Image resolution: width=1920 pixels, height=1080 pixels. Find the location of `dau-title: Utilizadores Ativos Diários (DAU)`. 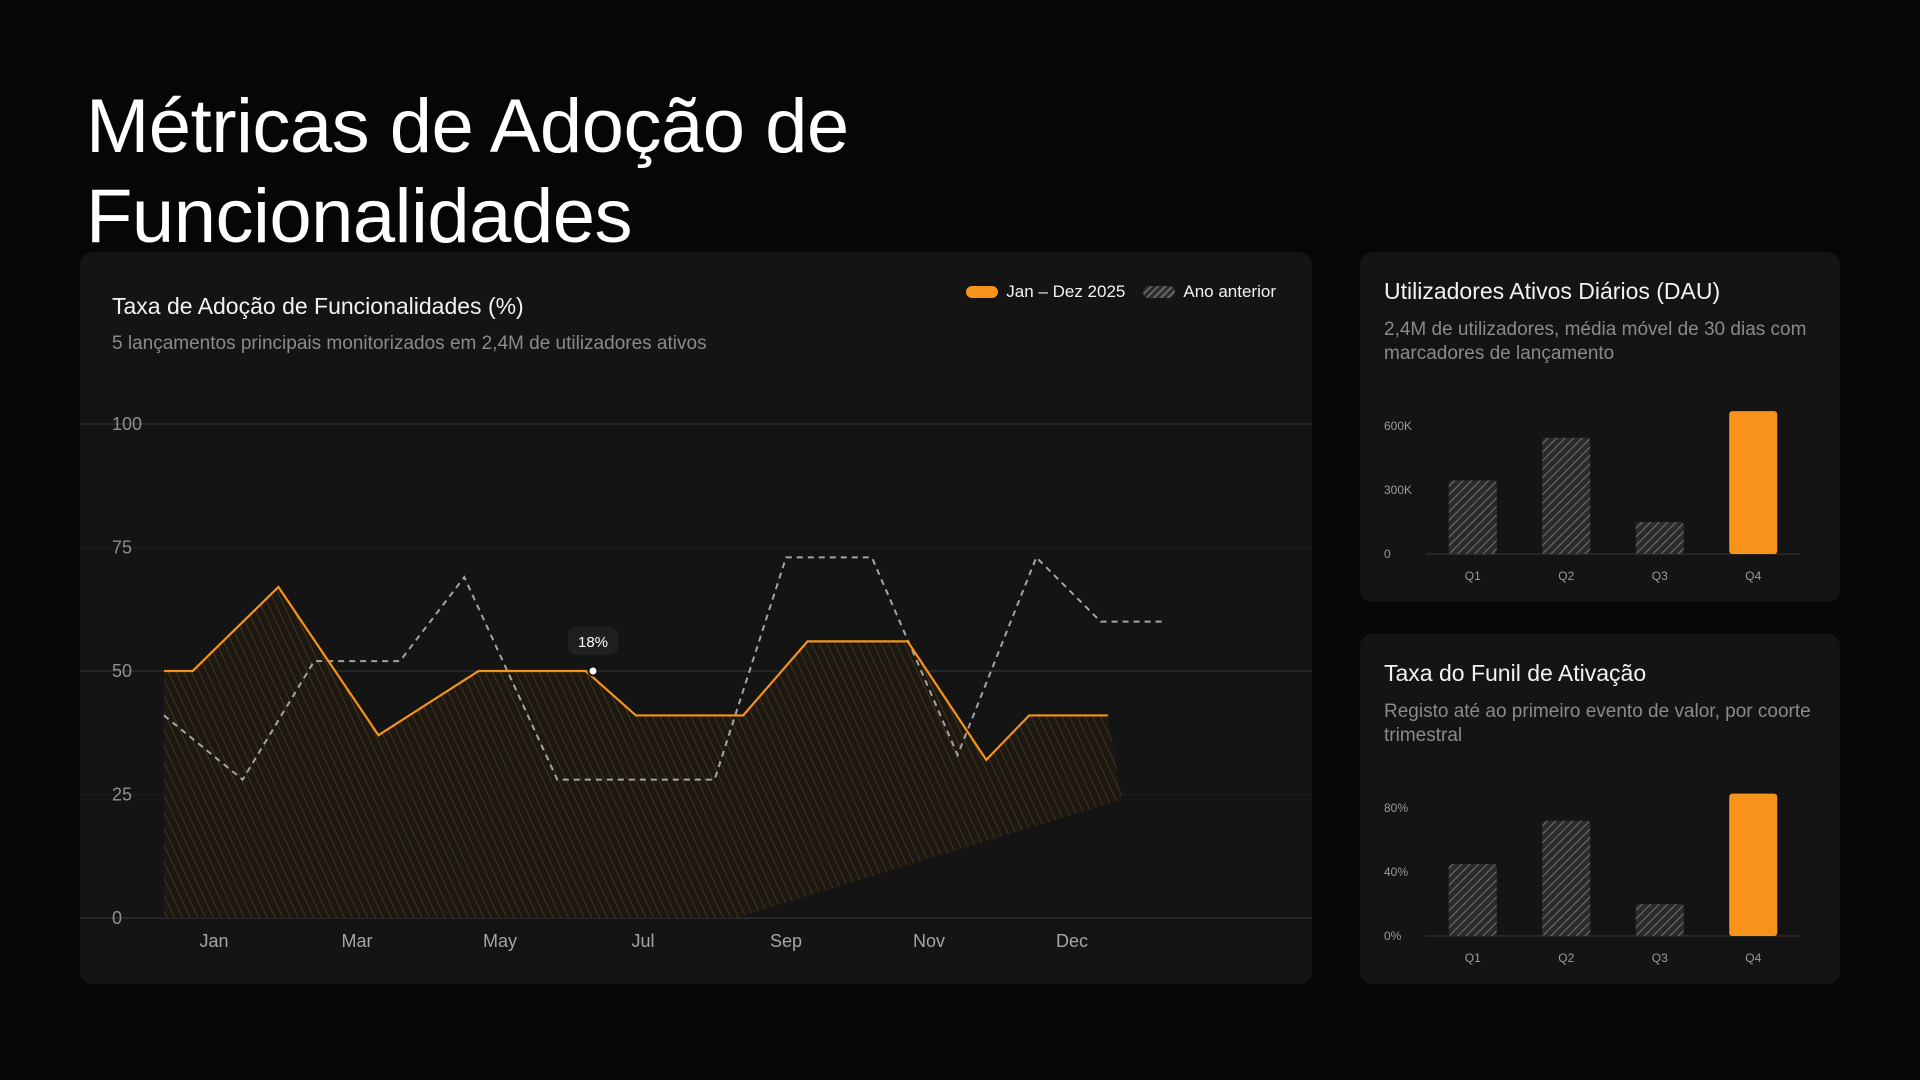

dau-title: Utilizadores Ativos Diários (DAU) is located at coordinates (1552, 291).